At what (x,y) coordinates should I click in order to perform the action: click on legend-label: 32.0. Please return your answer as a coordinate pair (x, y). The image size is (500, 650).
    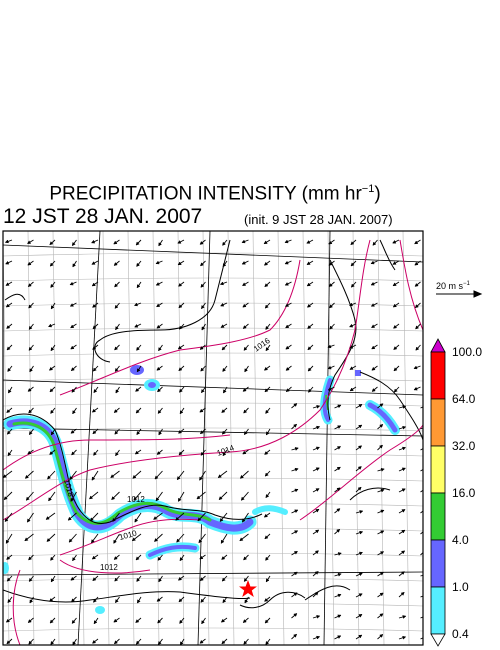
    Looking at the image, I should click on (464, 446).